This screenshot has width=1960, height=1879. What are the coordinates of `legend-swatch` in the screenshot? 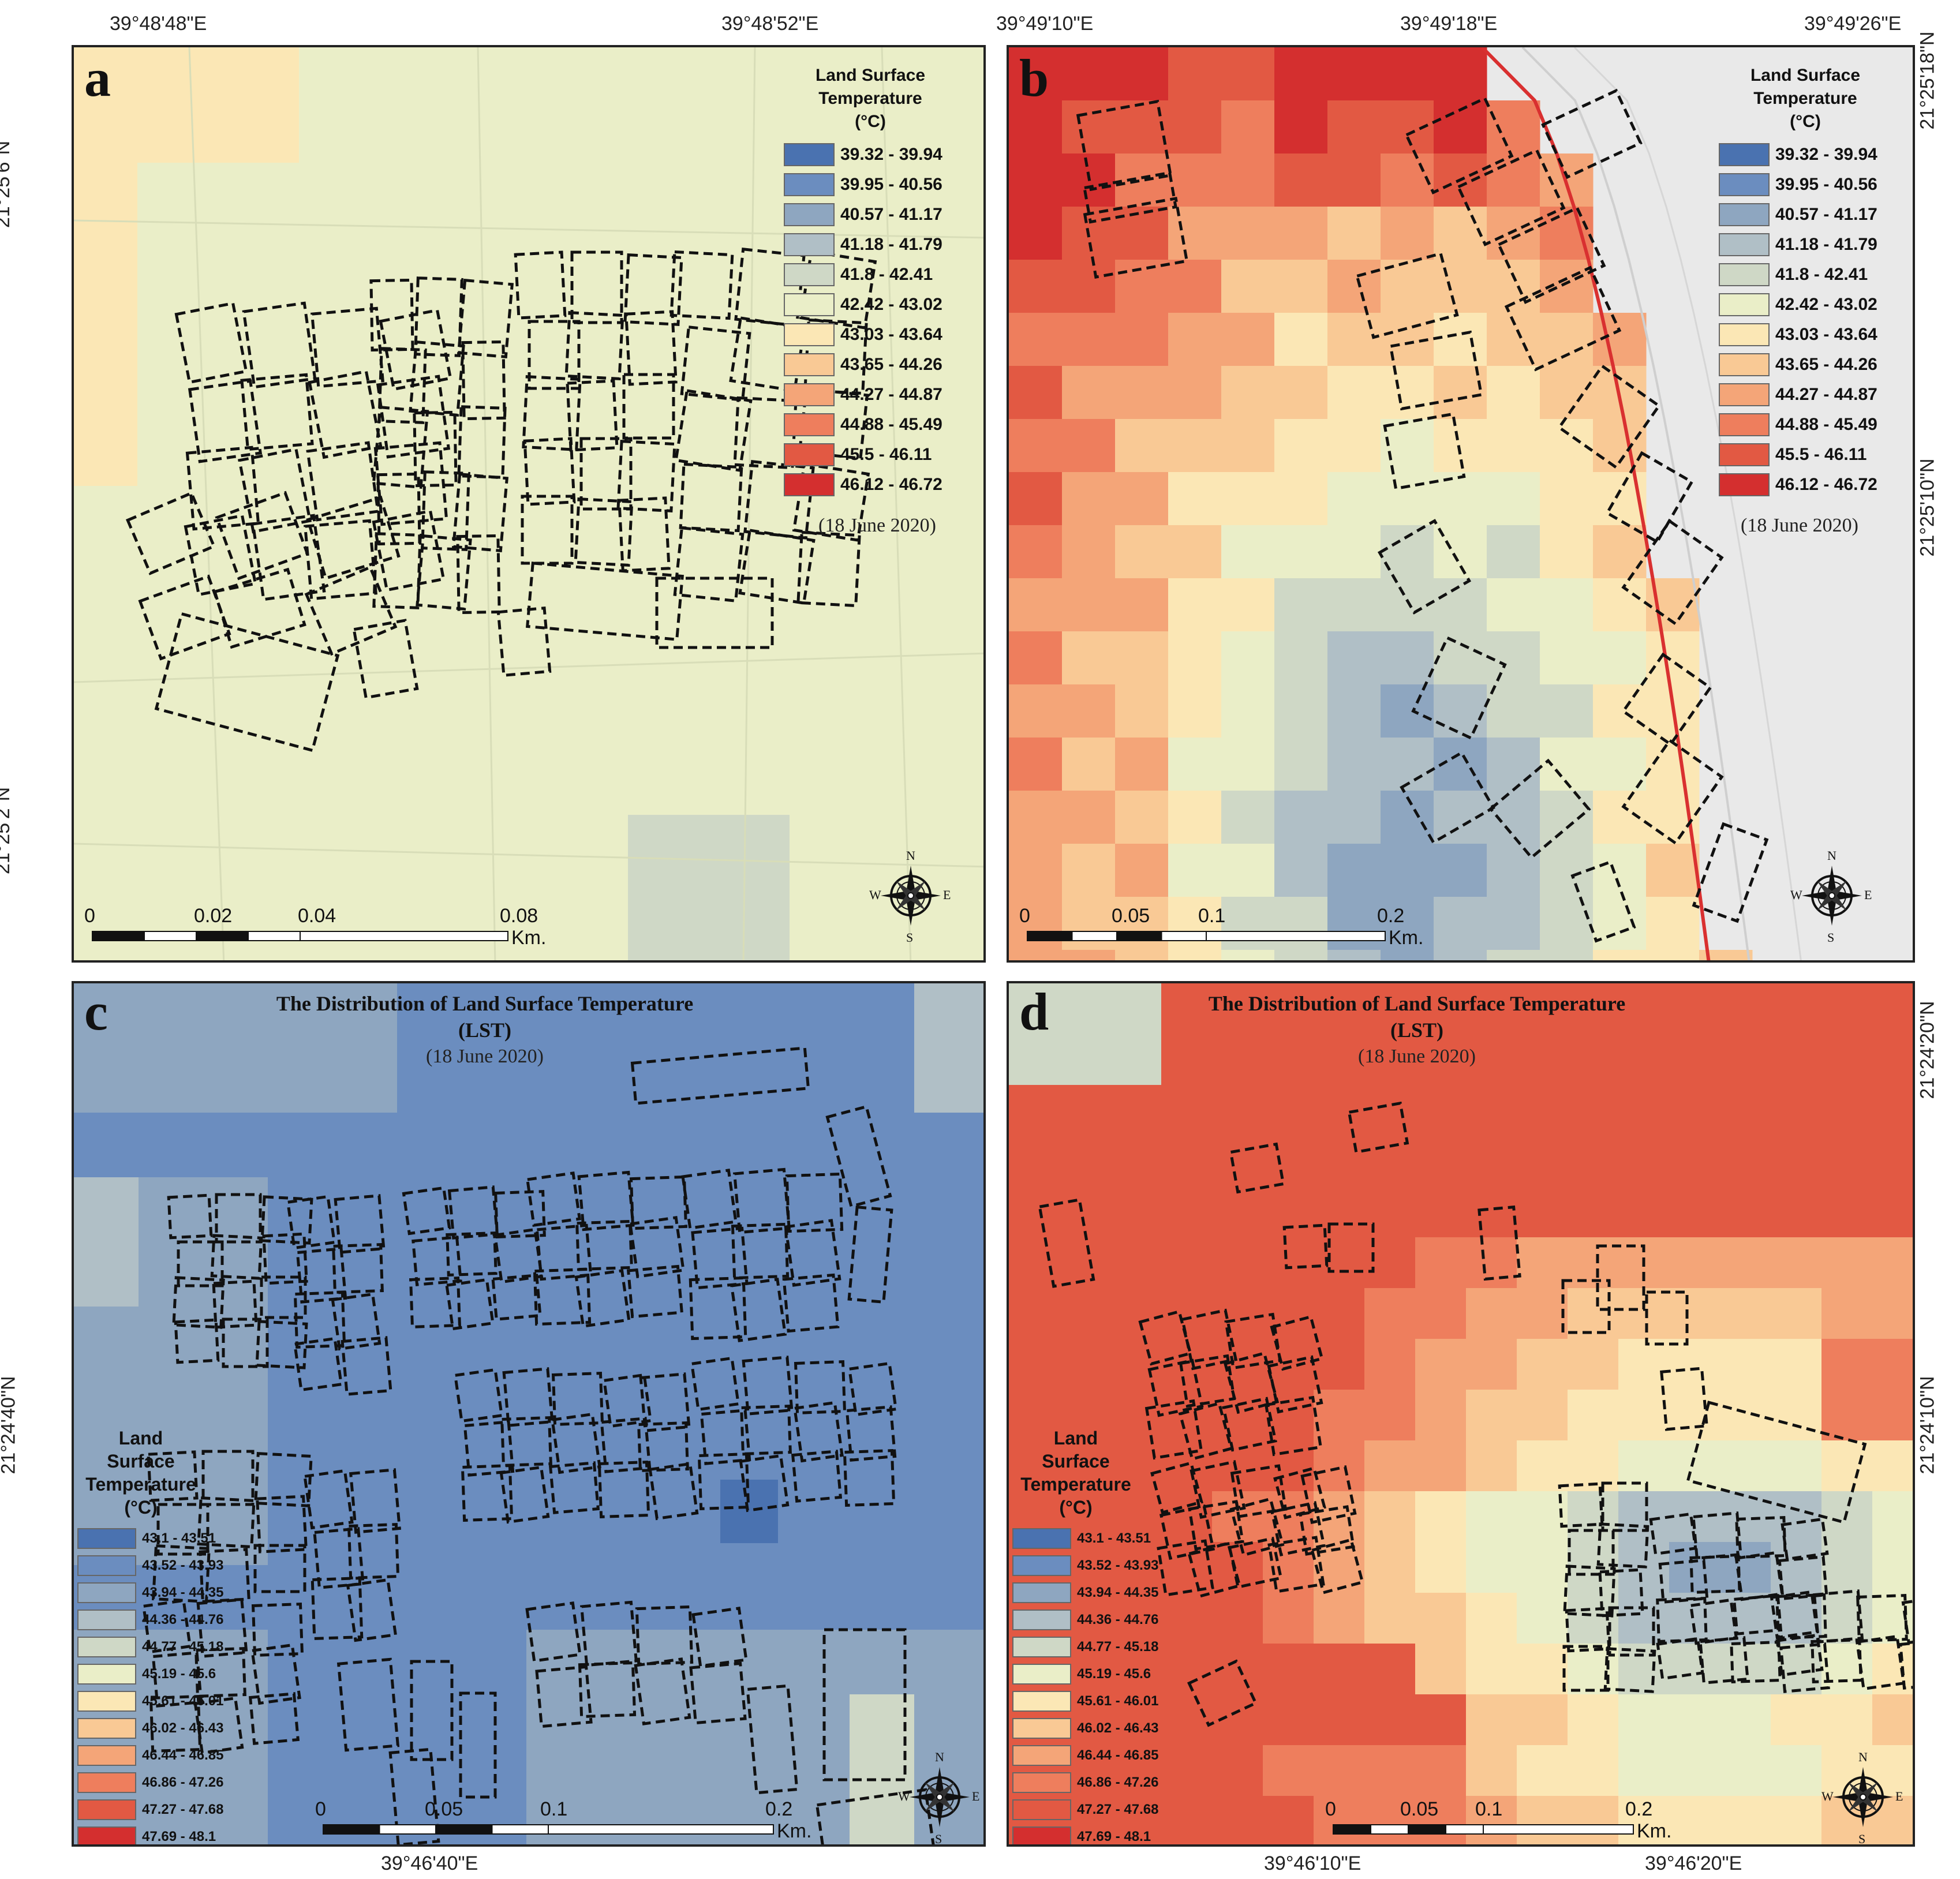 It's located at (106, 1782).